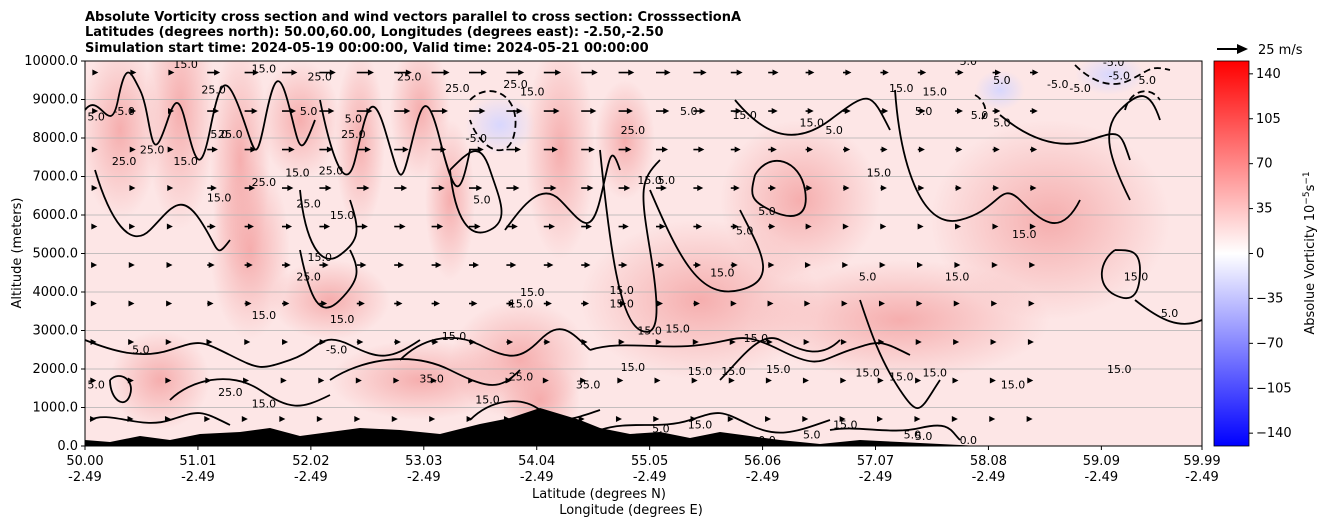  Describe the element at coordinates (988, 461) in the screenshot. I see `x-tick-label-latitude: 58.08` at that location.